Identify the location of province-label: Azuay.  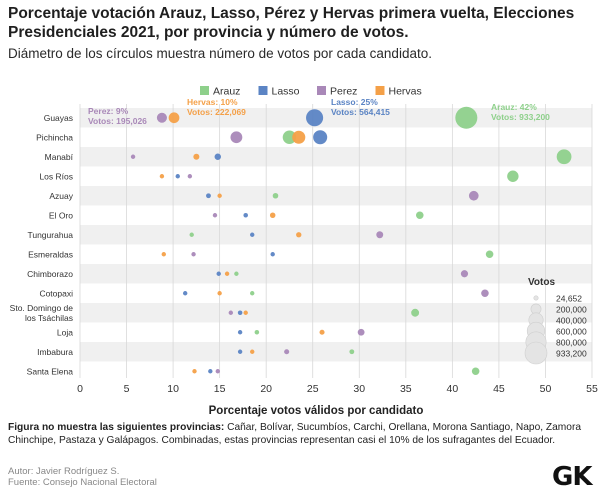
(61, 196).